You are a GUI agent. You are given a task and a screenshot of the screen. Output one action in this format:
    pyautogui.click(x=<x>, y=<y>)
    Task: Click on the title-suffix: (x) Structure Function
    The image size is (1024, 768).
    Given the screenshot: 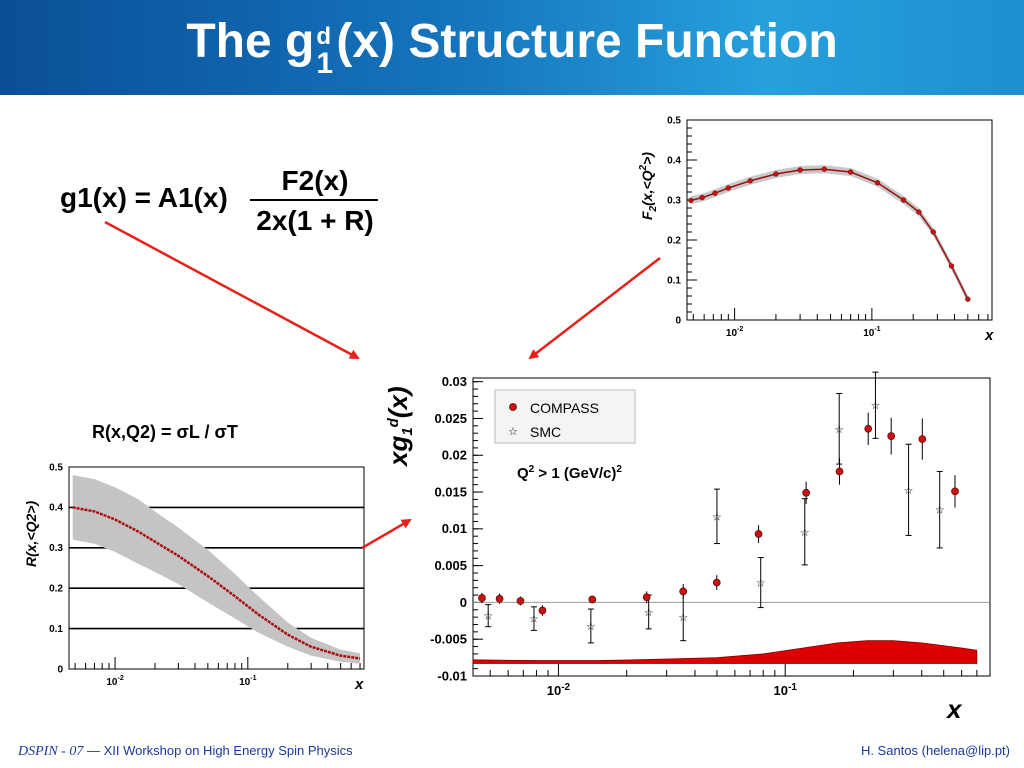 What is the action you would take?
    pyautogui.click(x=587, y=41)
    